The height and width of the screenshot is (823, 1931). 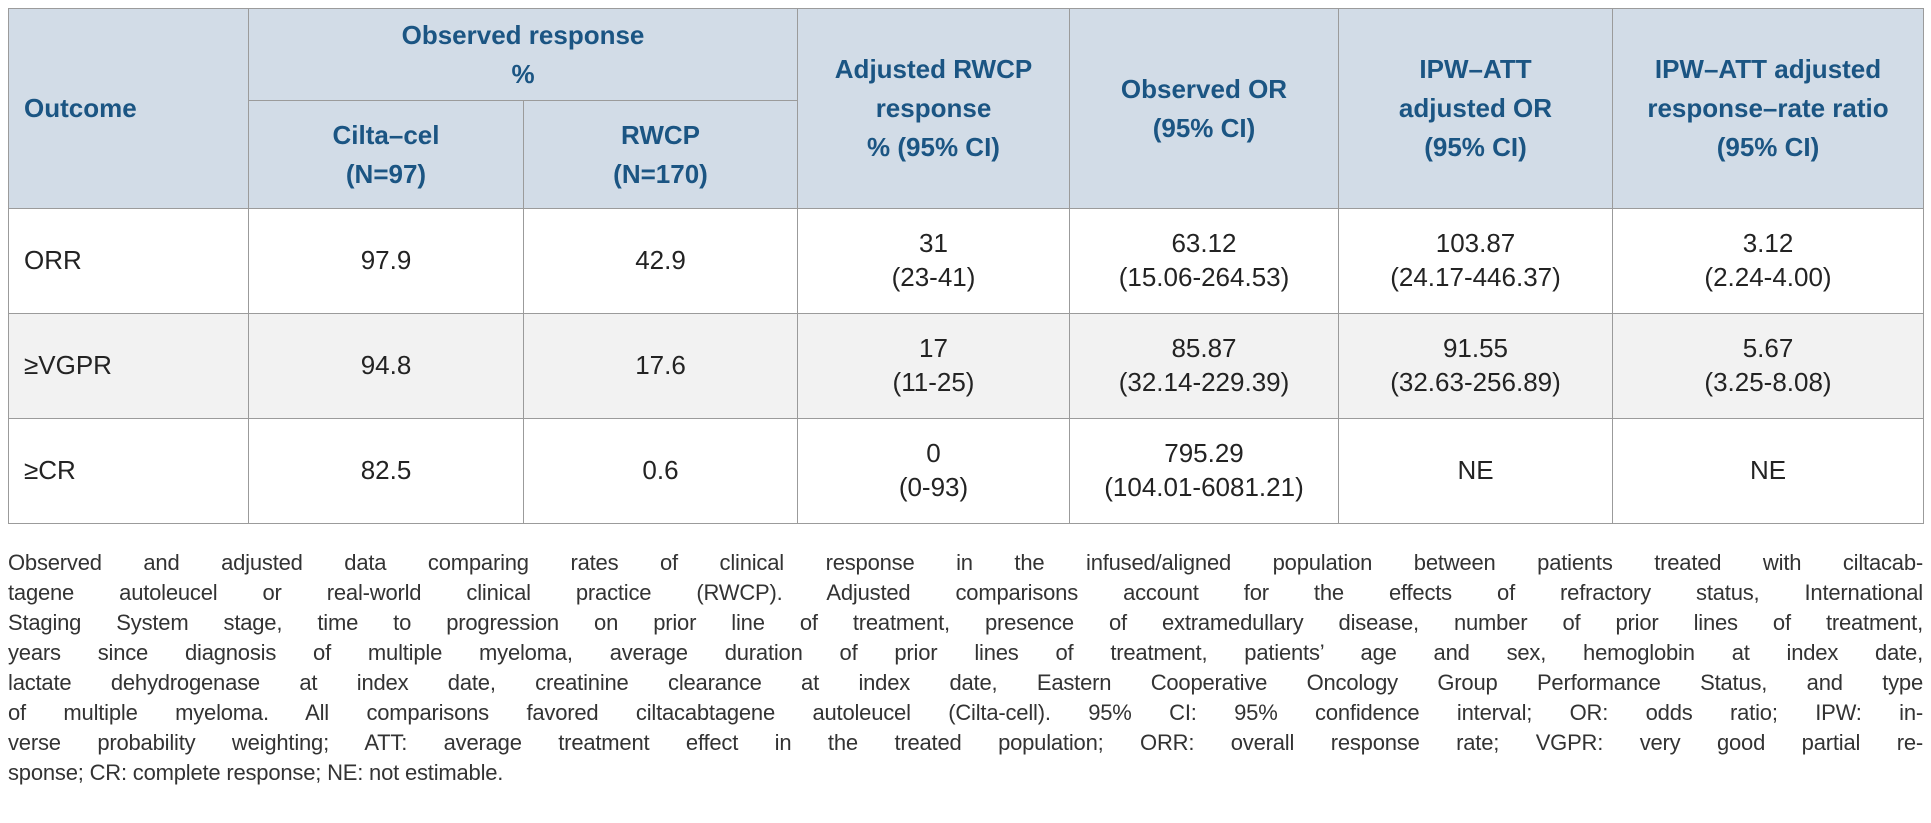 I want to click on cell-cr-ipw-att-or: NE, so click(x=1475, y=471).